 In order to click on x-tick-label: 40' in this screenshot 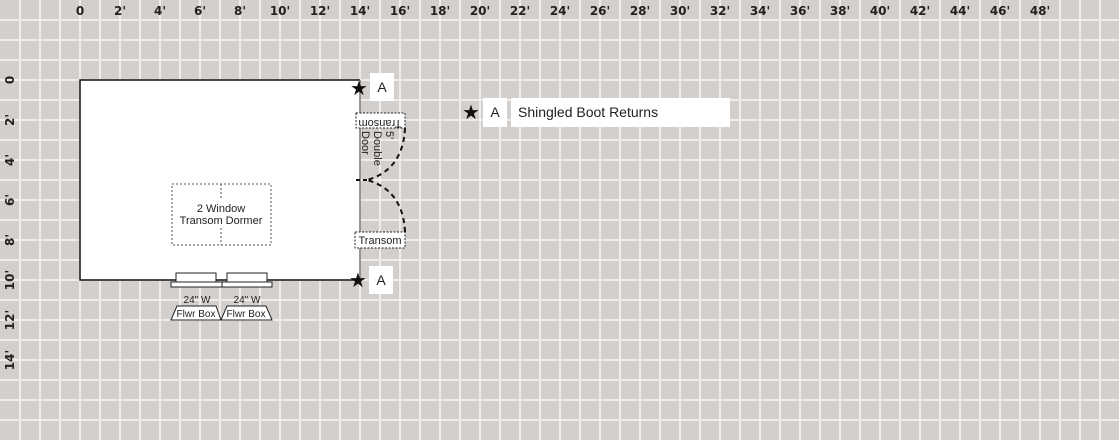, I will do `click(880, 11)`.